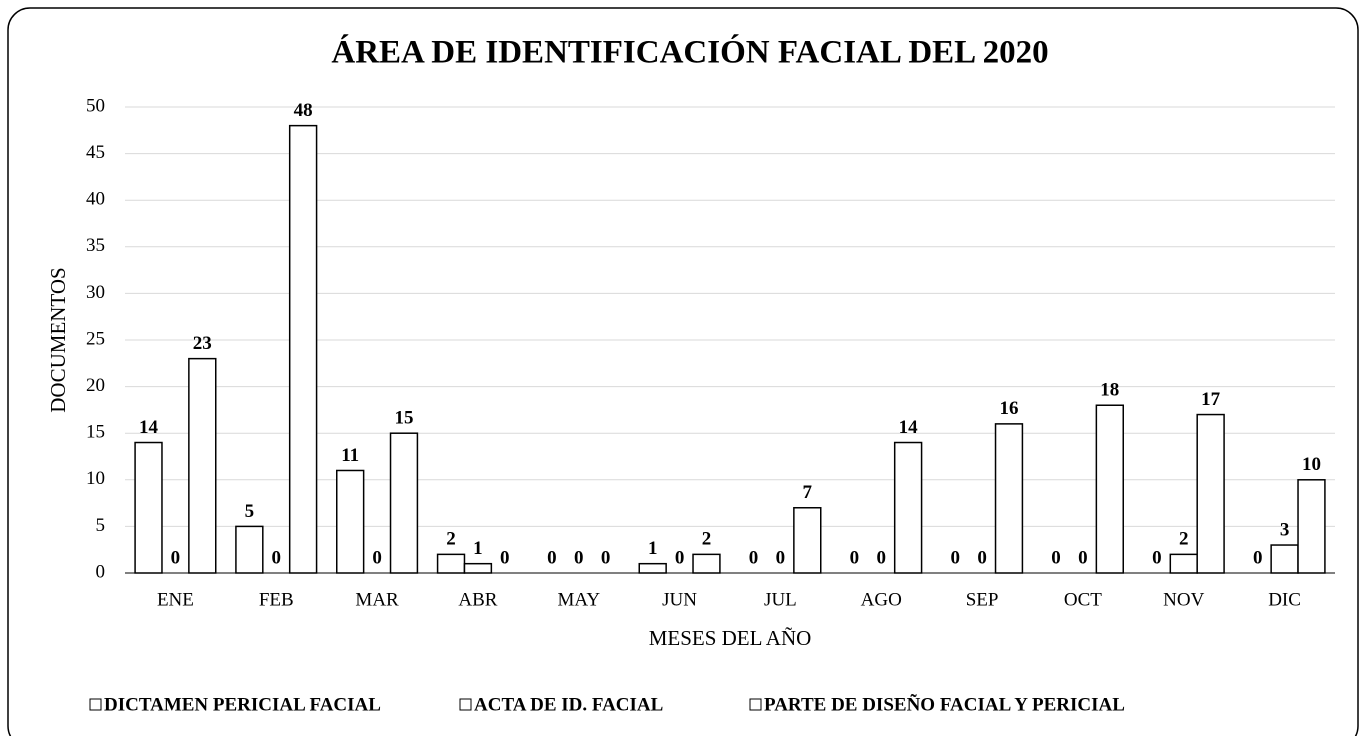 The height and width of the screenshot is (736, 1366). What do you see at coordinates (95, 385) in the screenshot?
I see `y-tick-label: 20` at bounding box center [95, 385].